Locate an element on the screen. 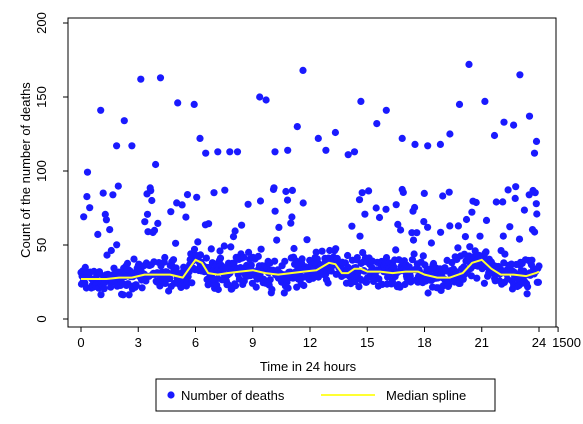 This screenshot has width=583, height=424. legend-label-deaths: Number of deaths is located at coordinates (233, 395).